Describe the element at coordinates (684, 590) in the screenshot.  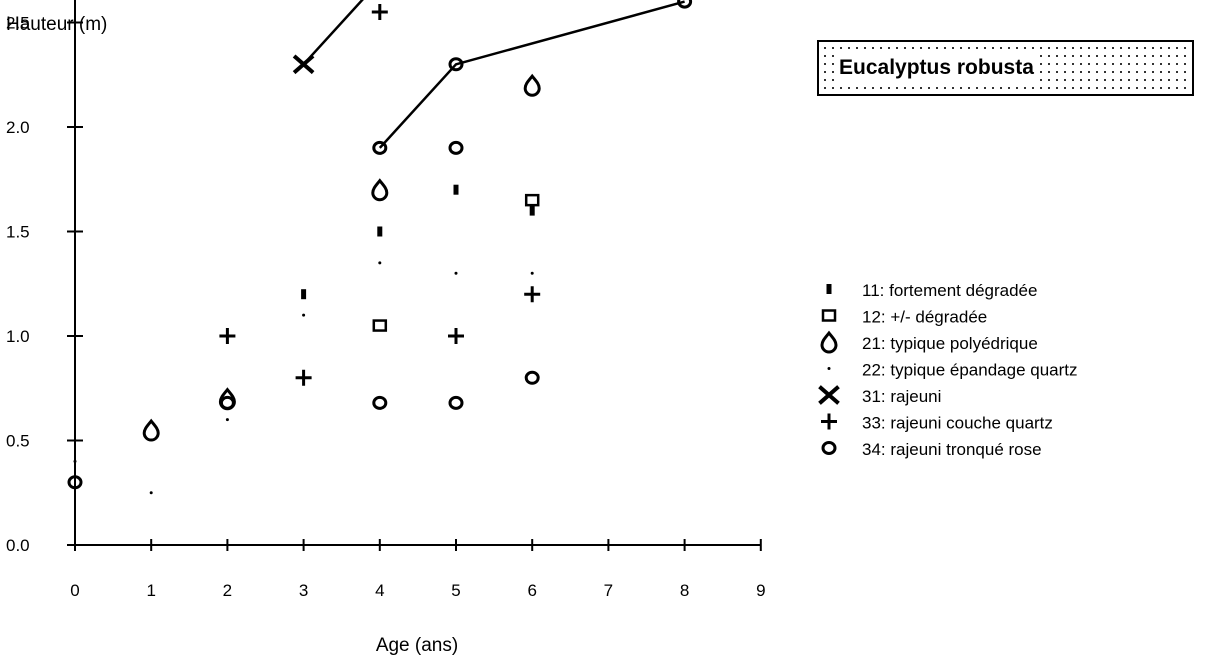
I see `x-tick-label: 8` at that location.